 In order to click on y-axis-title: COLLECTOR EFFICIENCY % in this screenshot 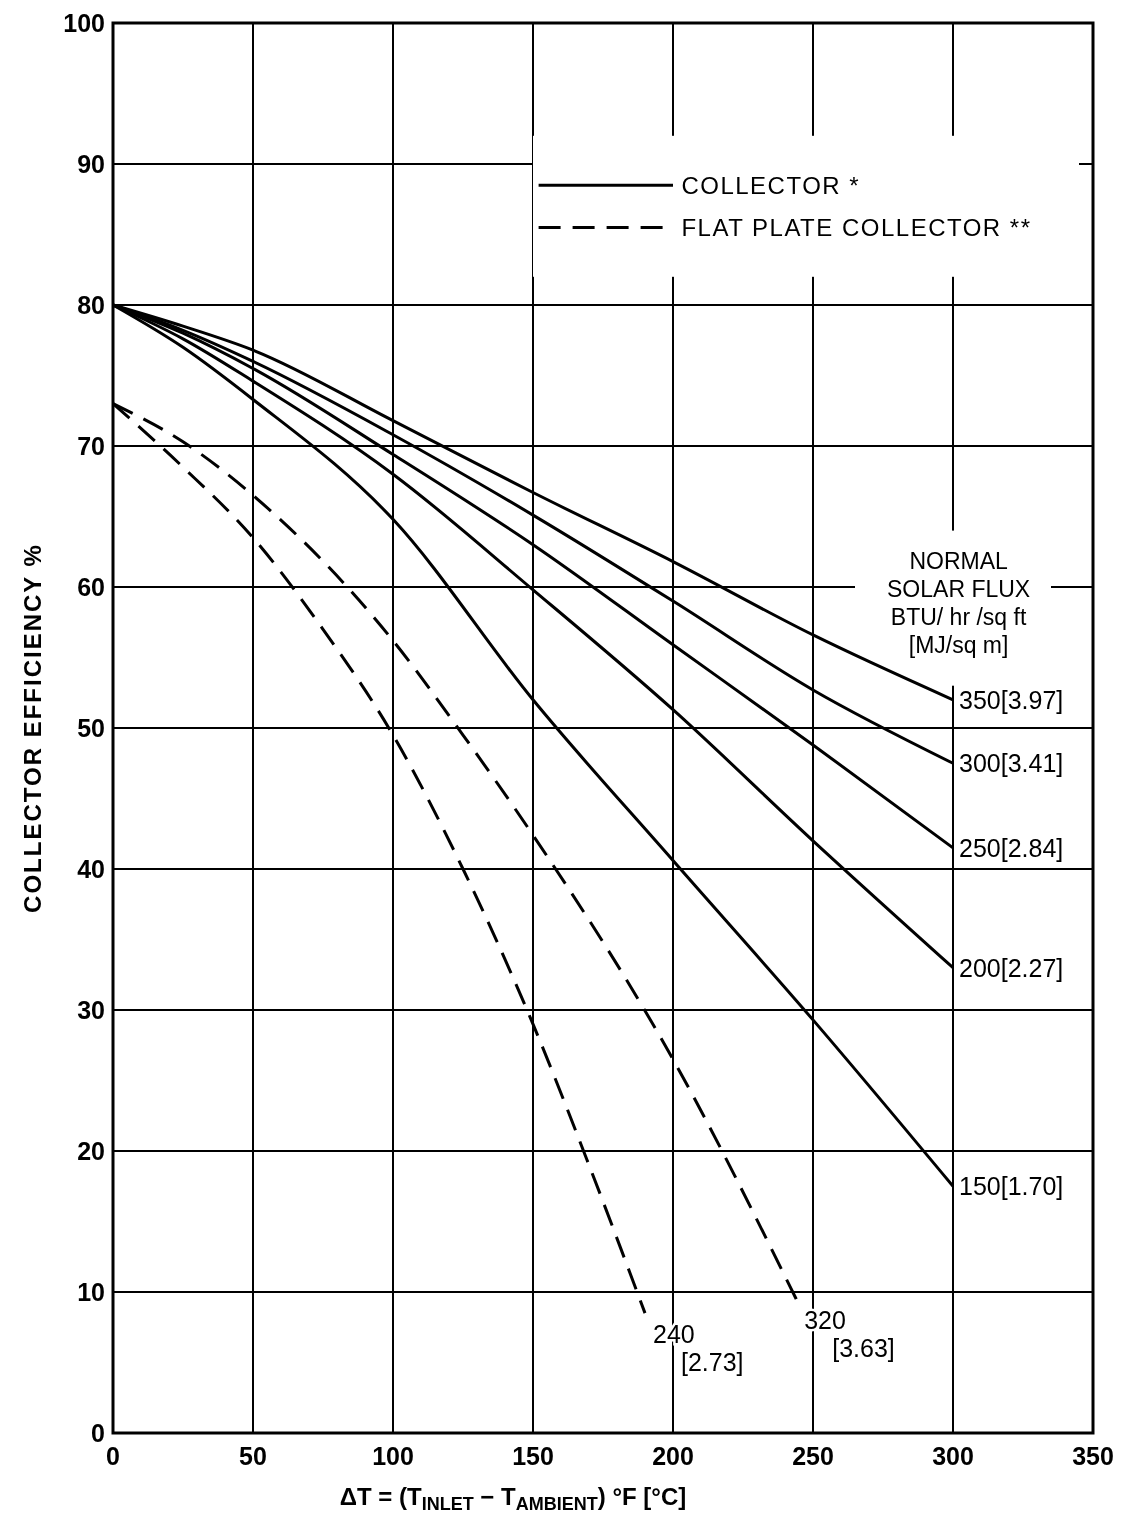, I will do `click(32, 728)`.